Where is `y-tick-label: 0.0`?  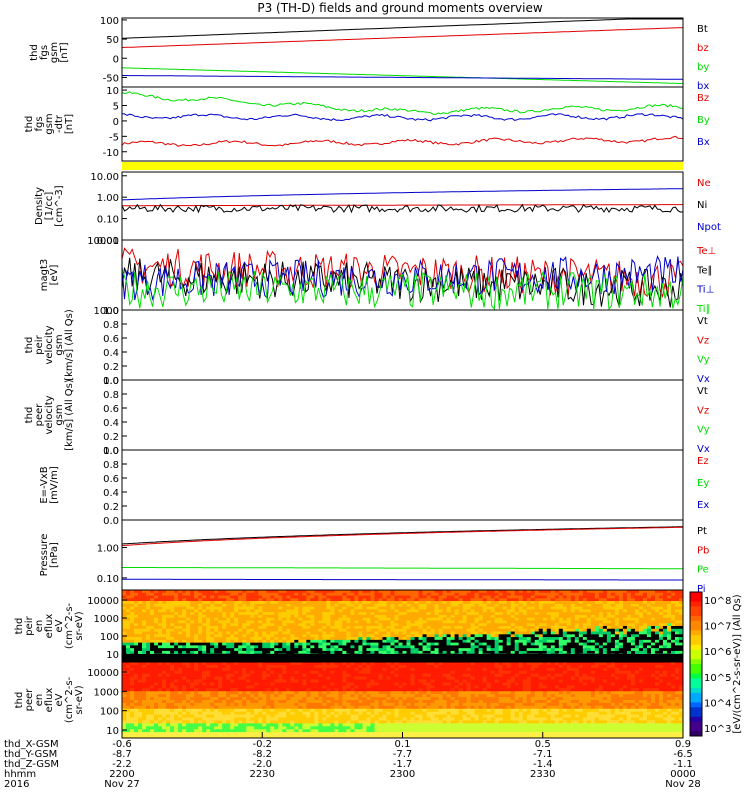 y-tick-label: 0.0 is located at coordinates (111, 381).